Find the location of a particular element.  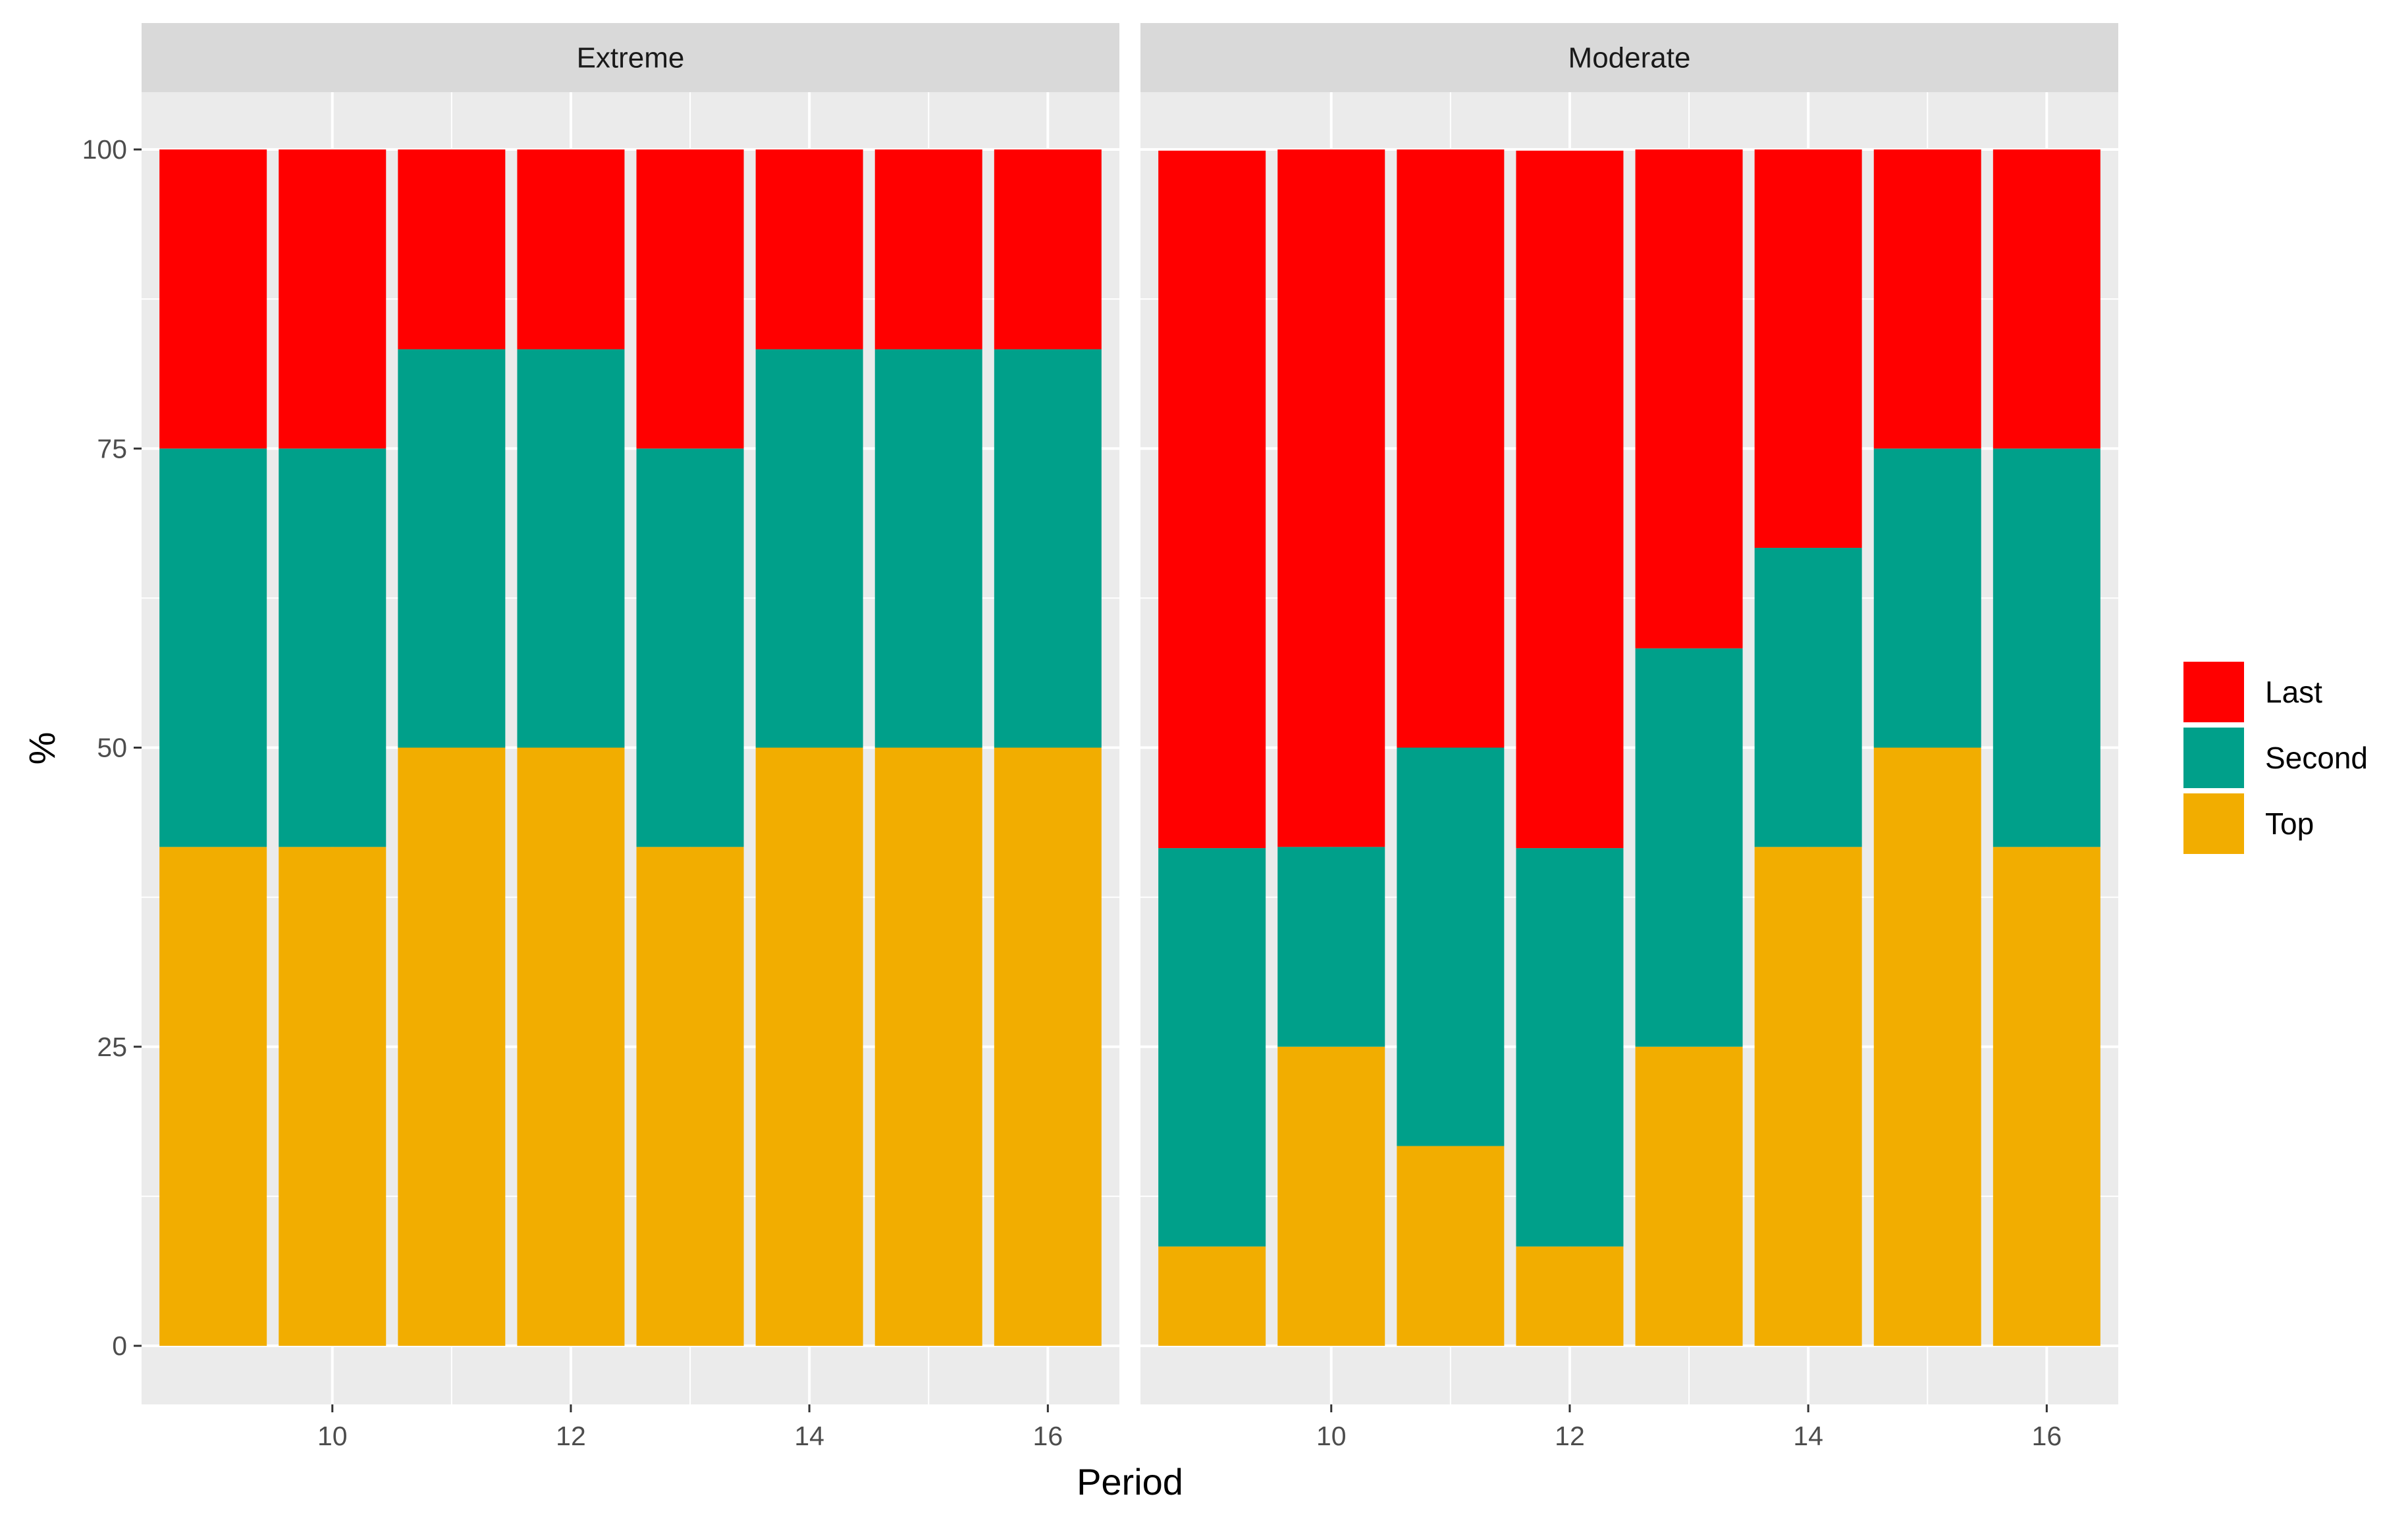

bar-moderate-10-top is located at coordinates (1331, 1196).